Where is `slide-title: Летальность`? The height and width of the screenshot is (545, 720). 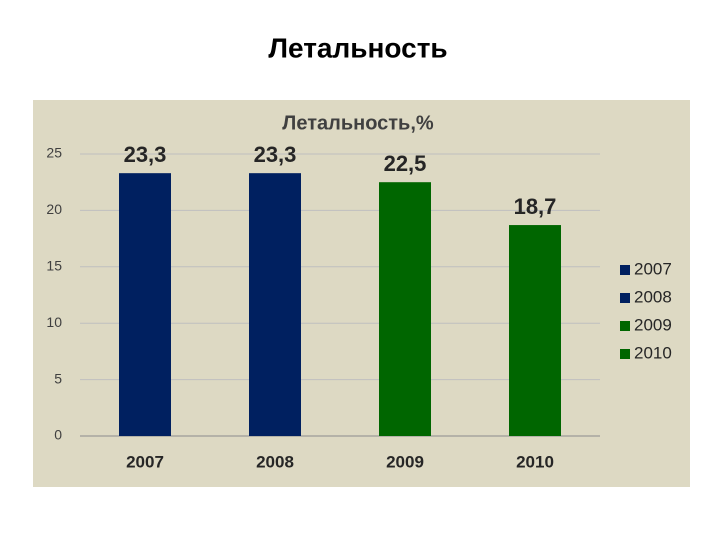
slide-title: Летальность is located at coordinates (357, 47).